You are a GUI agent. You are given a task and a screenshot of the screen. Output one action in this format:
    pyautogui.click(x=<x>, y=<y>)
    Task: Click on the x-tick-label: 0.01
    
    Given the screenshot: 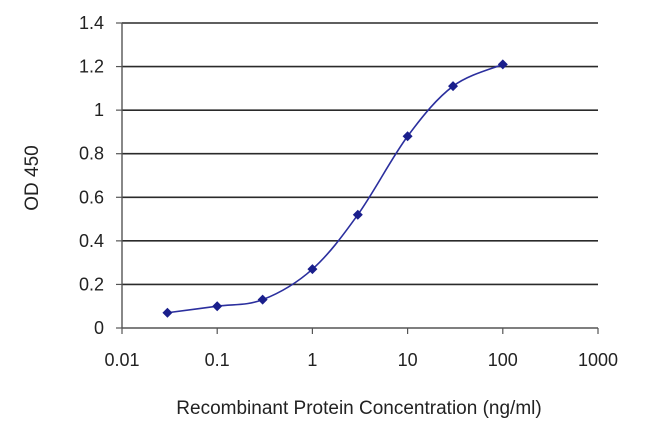 What is the action you would take?
    pyautogui.click(x=121, y=360)
    